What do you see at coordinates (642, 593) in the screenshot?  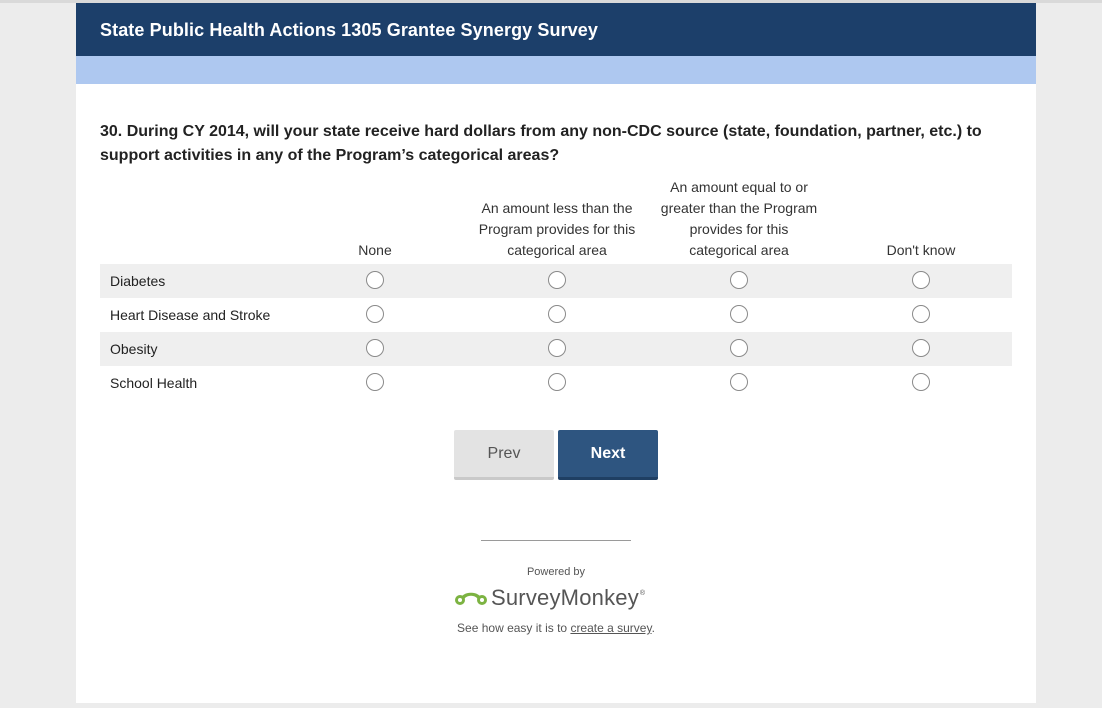 I see `brand-registered-mark: ®` at bounding box center [642, 593].